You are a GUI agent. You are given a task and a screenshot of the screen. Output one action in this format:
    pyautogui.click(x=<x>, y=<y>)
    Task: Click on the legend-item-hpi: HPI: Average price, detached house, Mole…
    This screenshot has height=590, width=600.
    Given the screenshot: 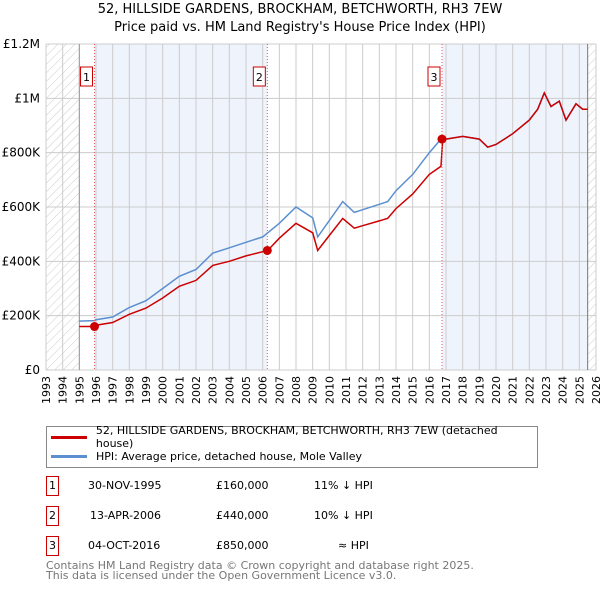 What is the action you would take?
    pyautogui.click(x=206, y=456)
    